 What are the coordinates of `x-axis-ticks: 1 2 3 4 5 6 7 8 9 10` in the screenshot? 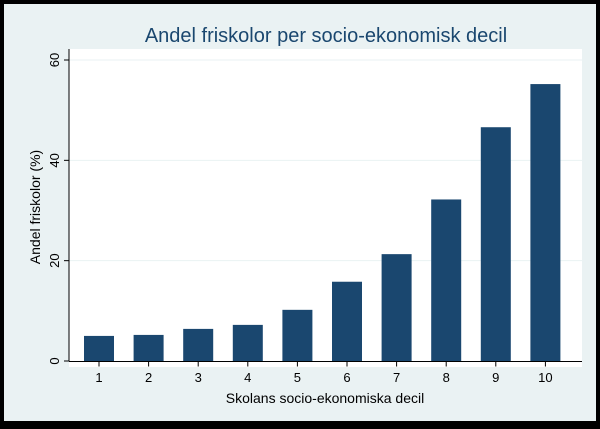 It's located at (324, 373).